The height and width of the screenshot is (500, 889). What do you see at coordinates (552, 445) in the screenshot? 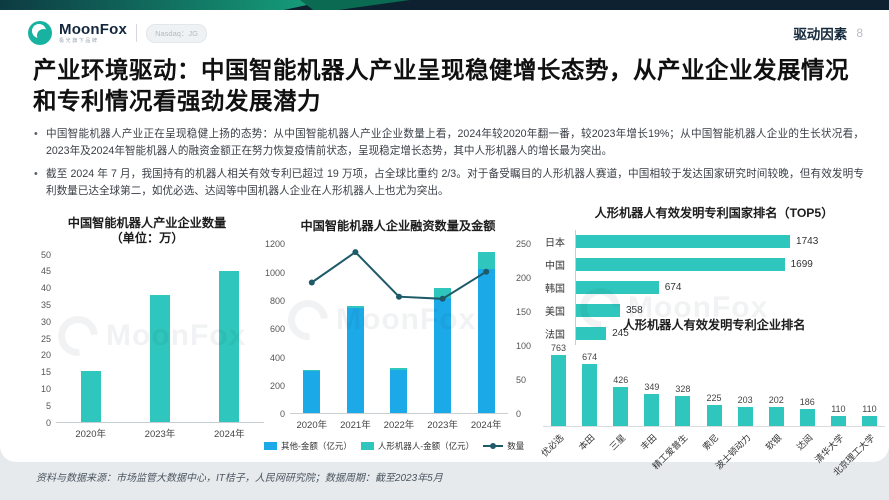
I see `x-axis-label: 优必选` at bounding box center [552, 445].